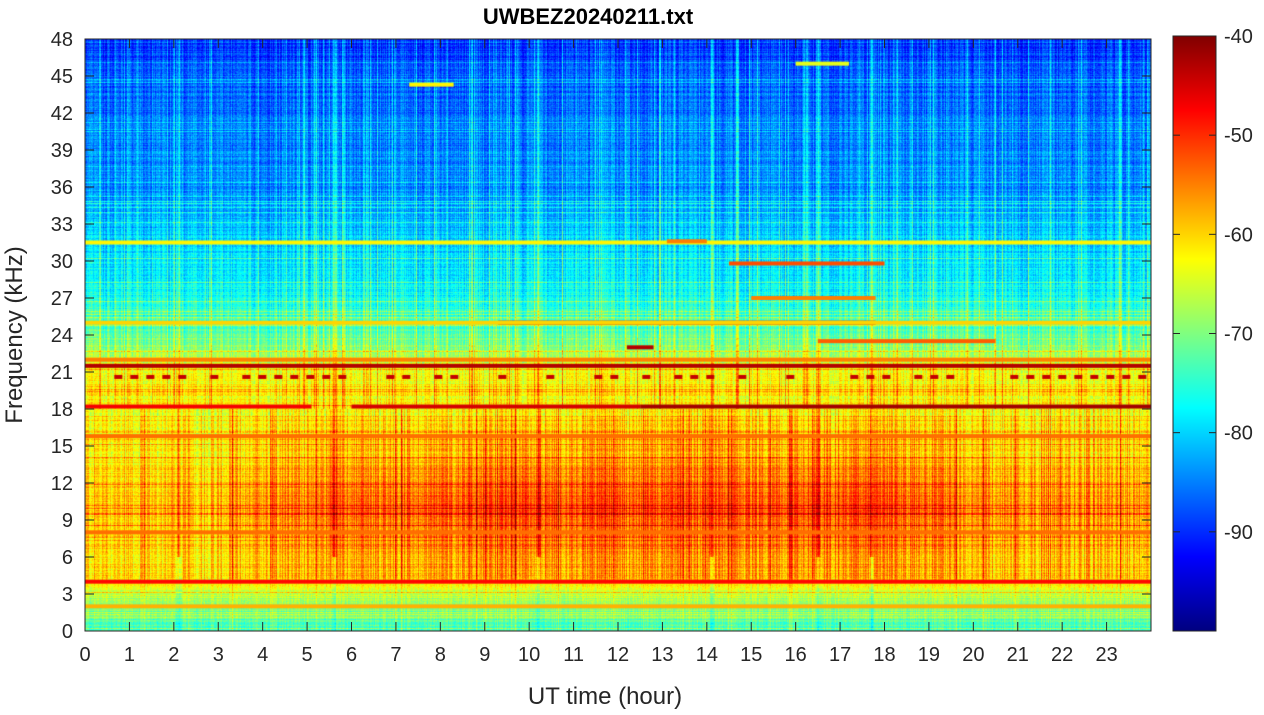  Describe the element at coordinates (973, 655) in the screenshot. I see `x-tick-label: 20` at that location.